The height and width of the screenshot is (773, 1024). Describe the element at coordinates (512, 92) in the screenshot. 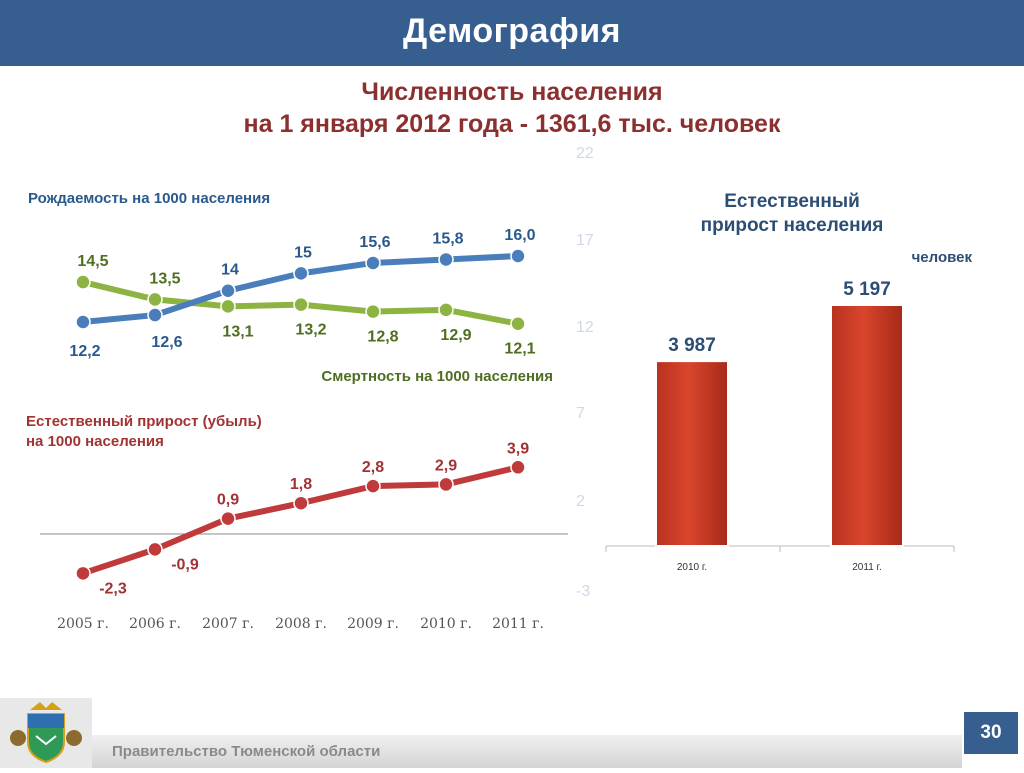

I see `subtitle-line1: Численность населения` at that location.